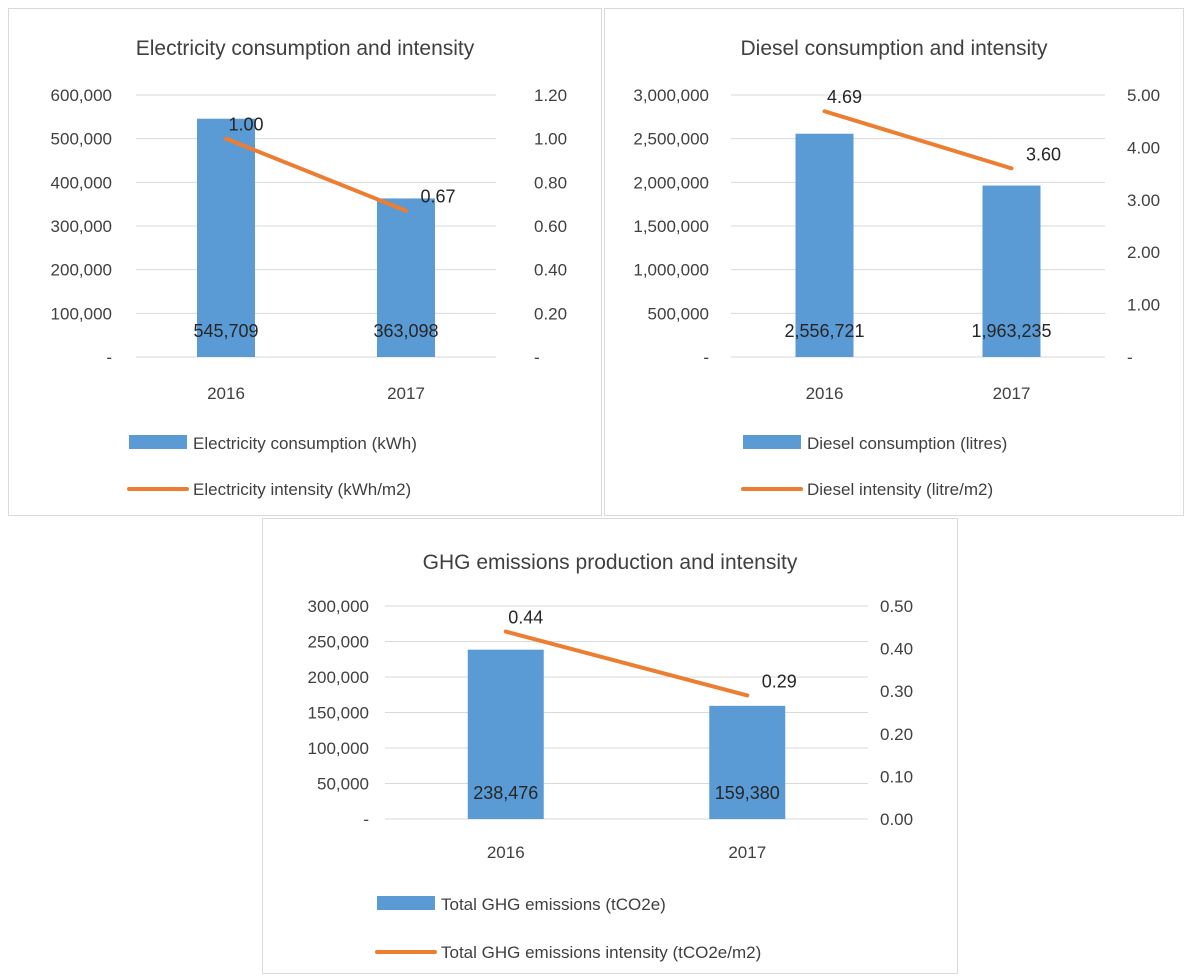  I want to click on left-axis-tick-label: 2,000,000, so click(671, 182).